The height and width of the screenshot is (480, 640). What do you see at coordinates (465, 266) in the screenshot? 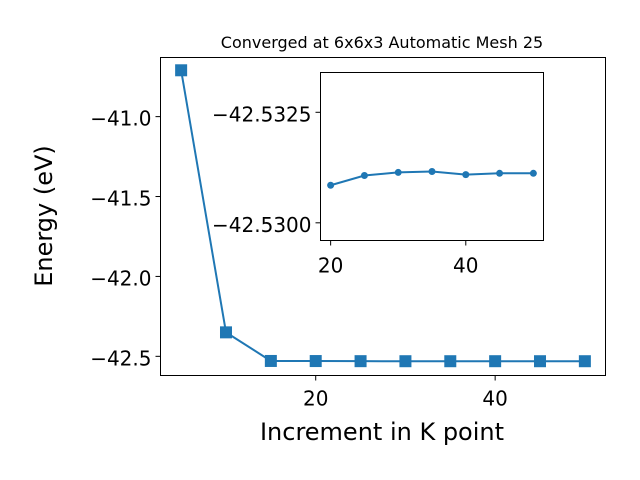
I see `inset-x-tick-label: 40` at bounding box center [465, 266].